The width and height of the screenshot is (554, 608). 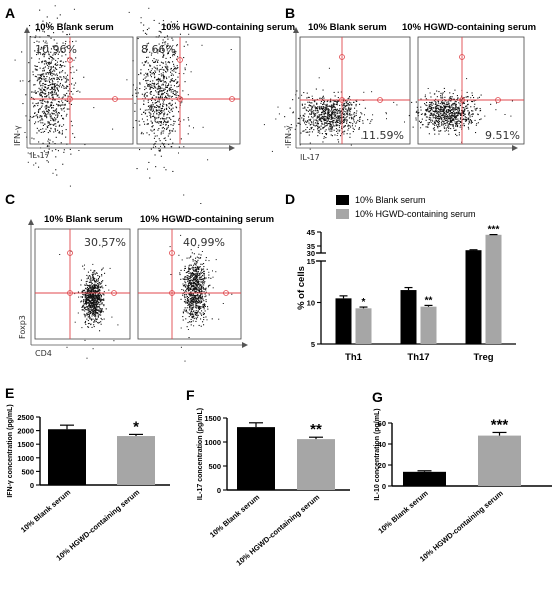 I want to click on percent-a1: 10.96%, so click(x=56, y=49).